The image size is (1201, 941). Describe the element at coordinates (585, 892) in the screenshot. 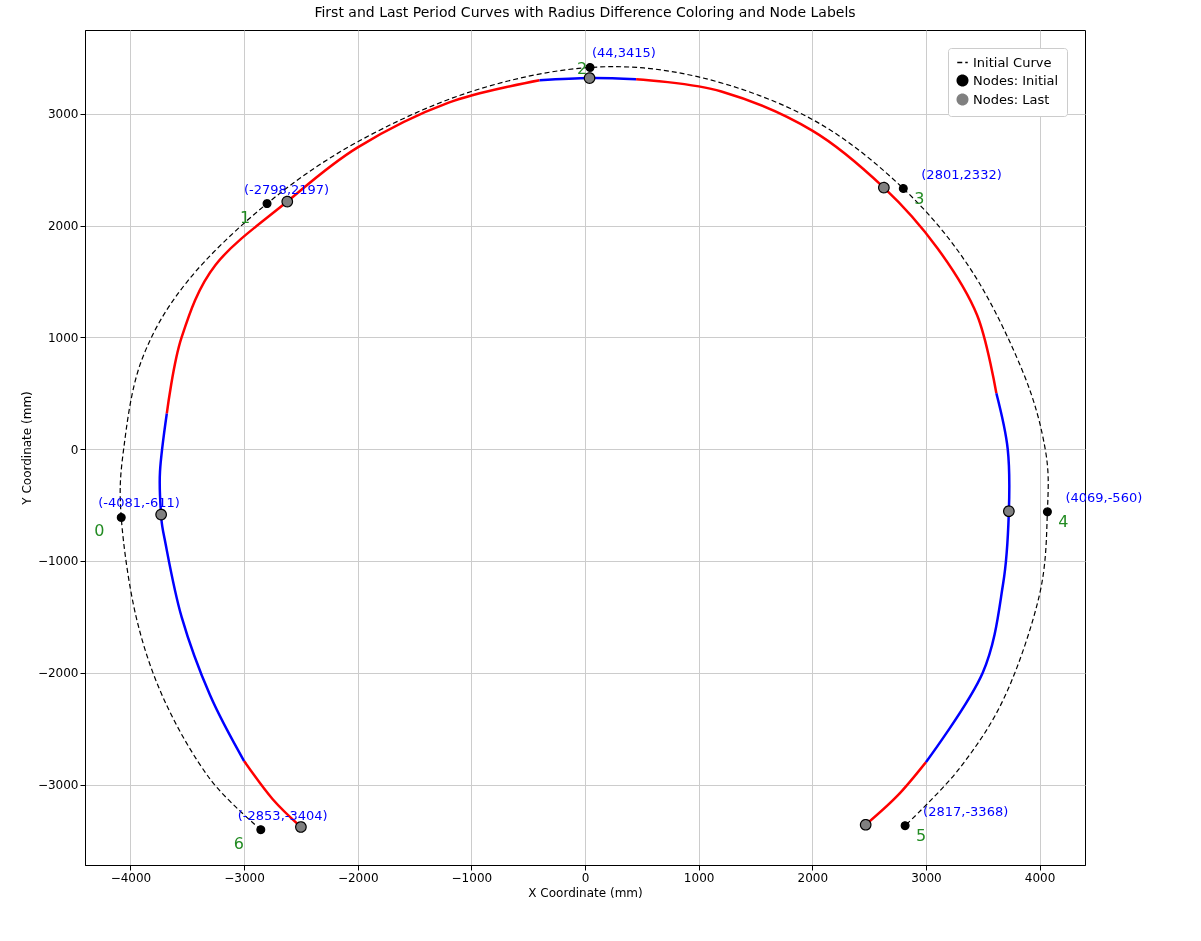

I see `x-axis-title: X Coordinate (mm)` at that location.